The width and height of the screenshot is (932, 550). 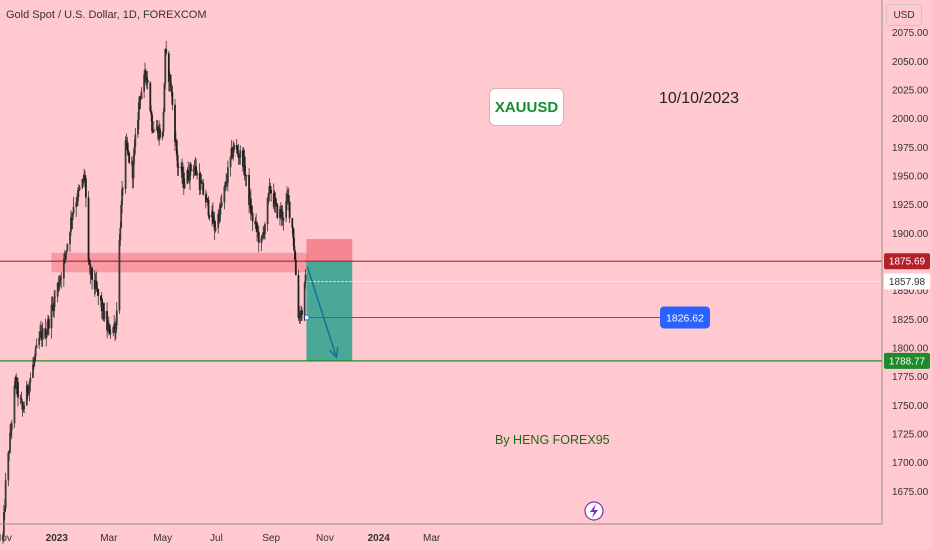 I want to click on time-tick-label: 2024, so click(x=379, y=538).